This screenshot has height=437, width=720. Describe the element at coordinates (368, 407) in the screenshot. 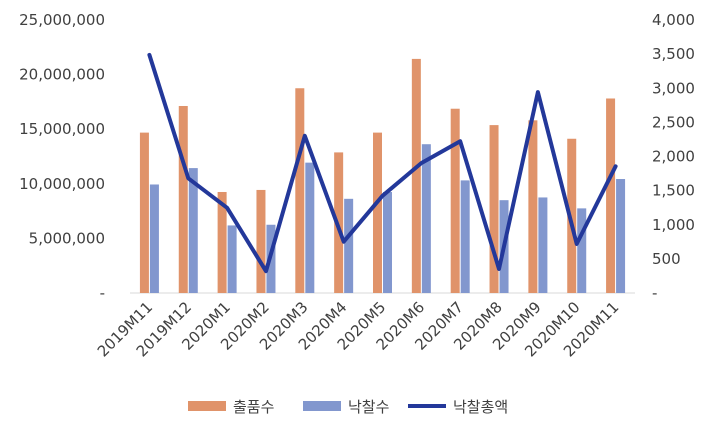

I see `legend-label: 낙찰수` at that location.